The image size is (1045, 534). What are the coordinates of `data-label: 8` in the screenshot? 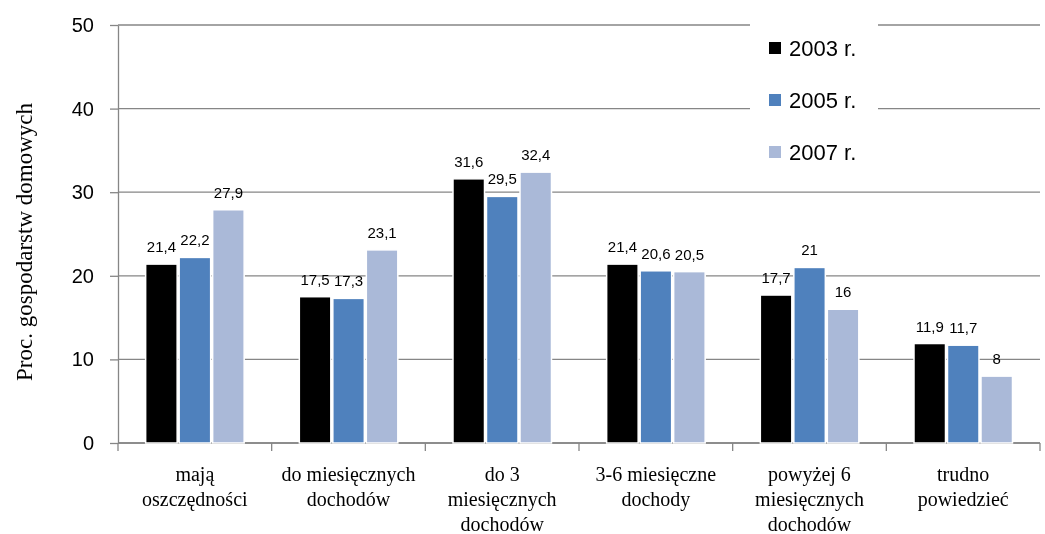 It's located at (996, 359).